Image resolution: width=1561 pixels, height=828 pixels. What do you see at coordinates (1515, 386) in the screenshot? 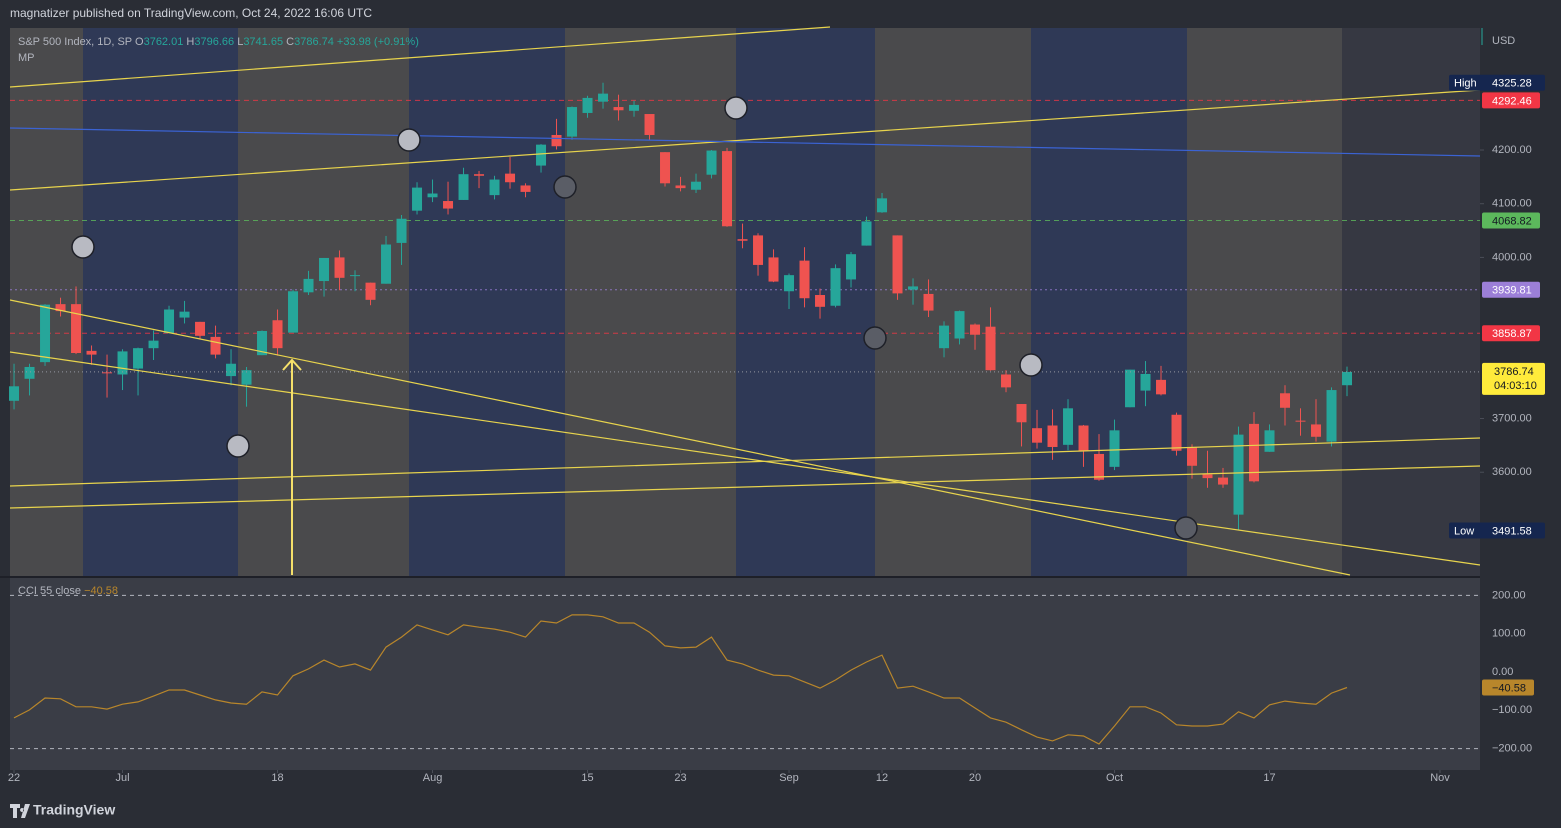
I see `countdown: 04:03:10` at bounding box center [1515, 386].